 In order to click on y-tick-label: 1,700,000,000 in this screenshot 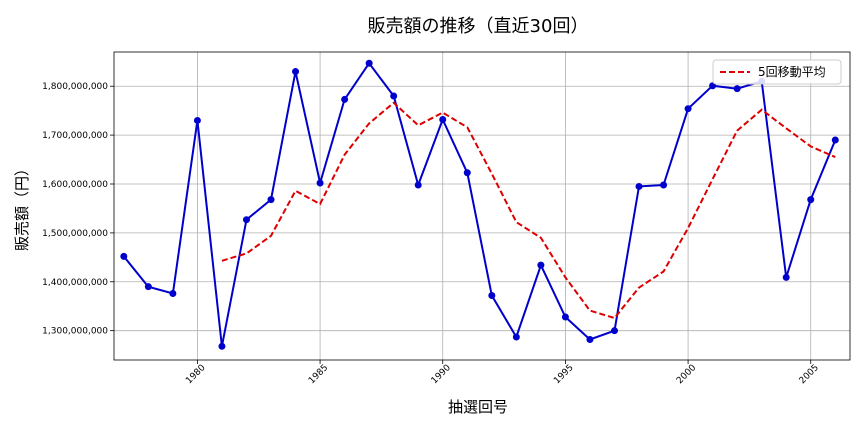, I will do `click(75, 136)`.